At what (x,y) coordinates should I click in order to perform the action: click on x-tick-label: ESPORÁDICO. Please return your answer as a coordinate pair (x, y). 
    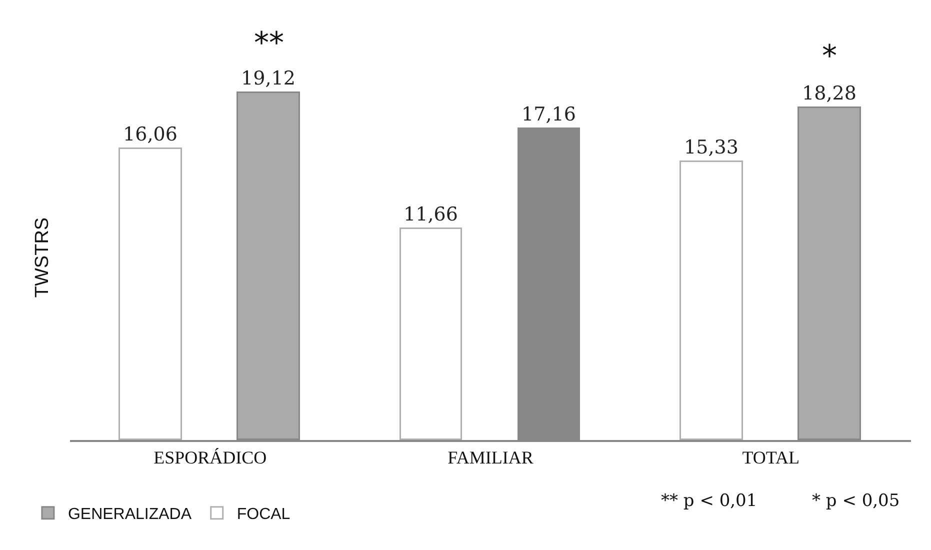
    Looking at the image, I should click on (210, 457).